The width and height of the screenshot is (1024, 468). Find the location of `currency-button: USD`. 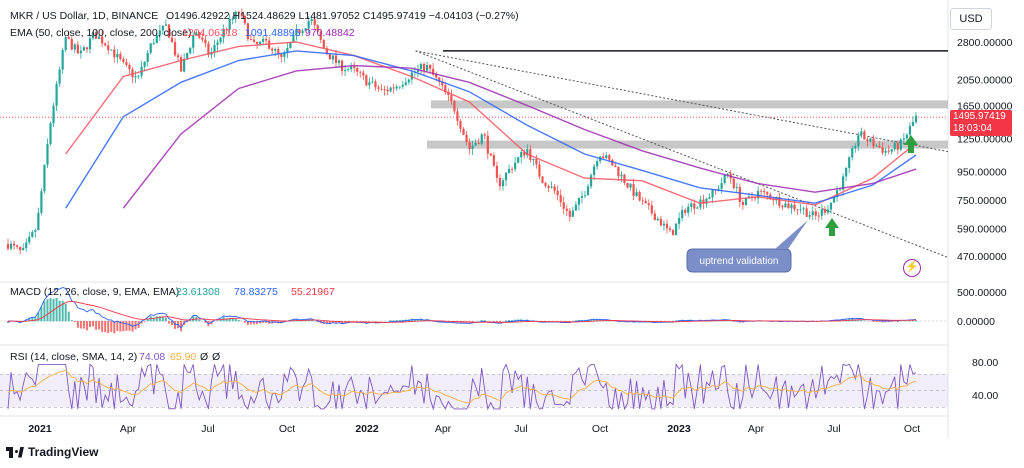

currency-button: USD is located at coordinates (971, 19).